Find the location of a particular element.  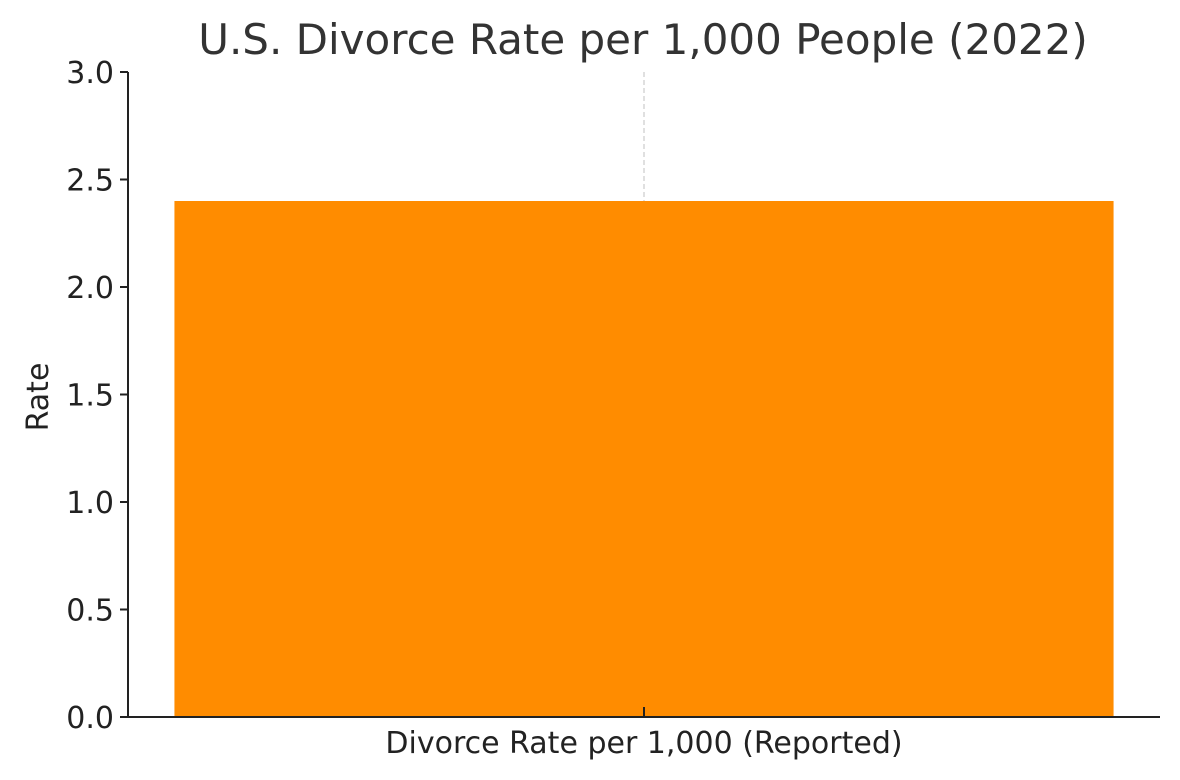

y-tick-label: 1.5 is located at coordinates (90, 396).